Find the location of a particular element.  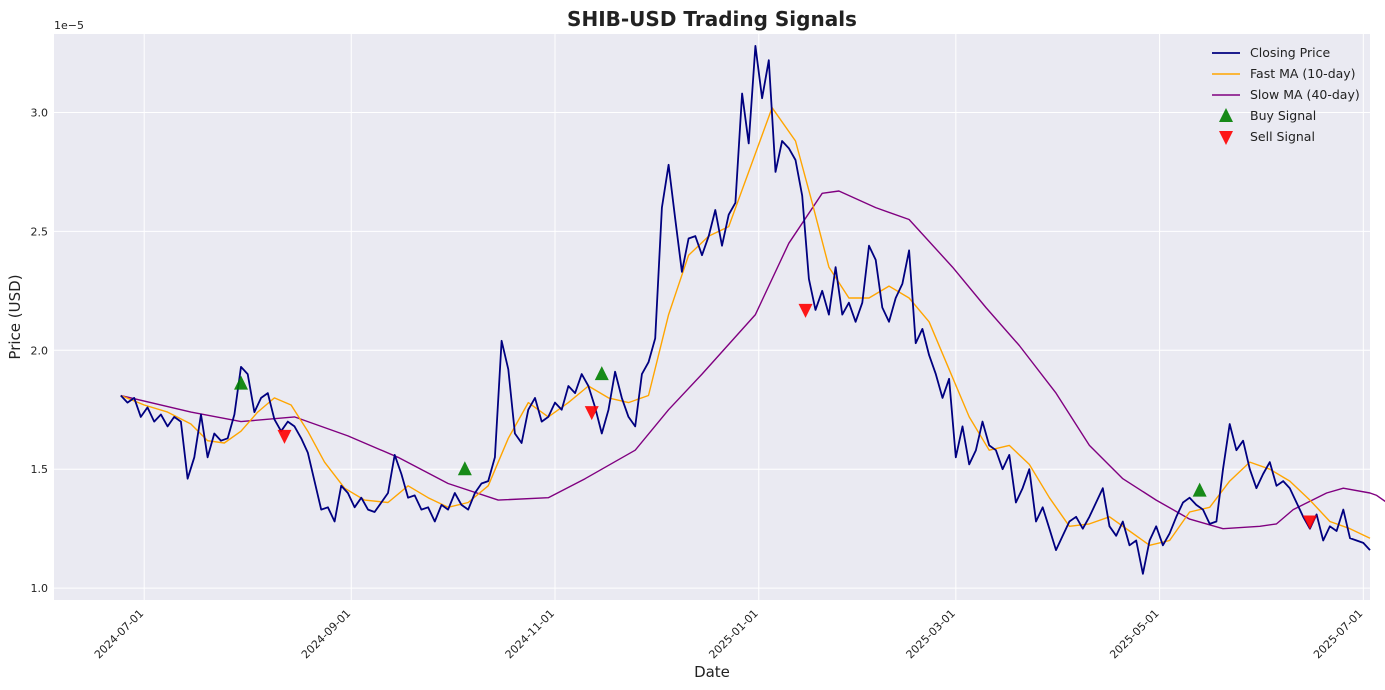

y-tick-label: 1.0 is located at coordinates (40, 588).